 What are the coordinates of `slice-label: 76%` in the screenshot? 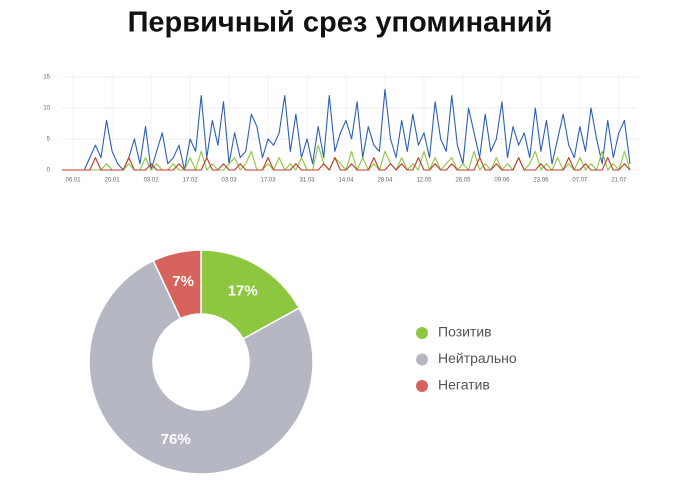 It's located at (176, 439).